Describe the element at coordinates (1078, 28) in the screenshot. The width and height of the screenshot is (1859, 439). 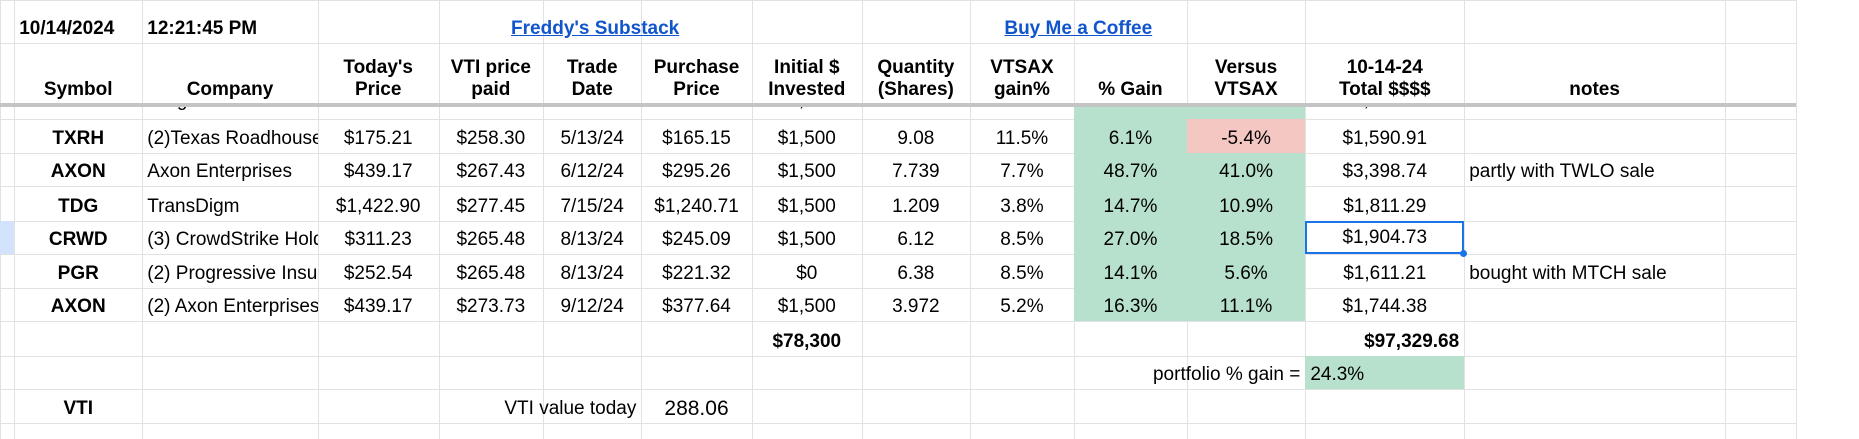
I see `link: Buy Me a Coffee` at that location.